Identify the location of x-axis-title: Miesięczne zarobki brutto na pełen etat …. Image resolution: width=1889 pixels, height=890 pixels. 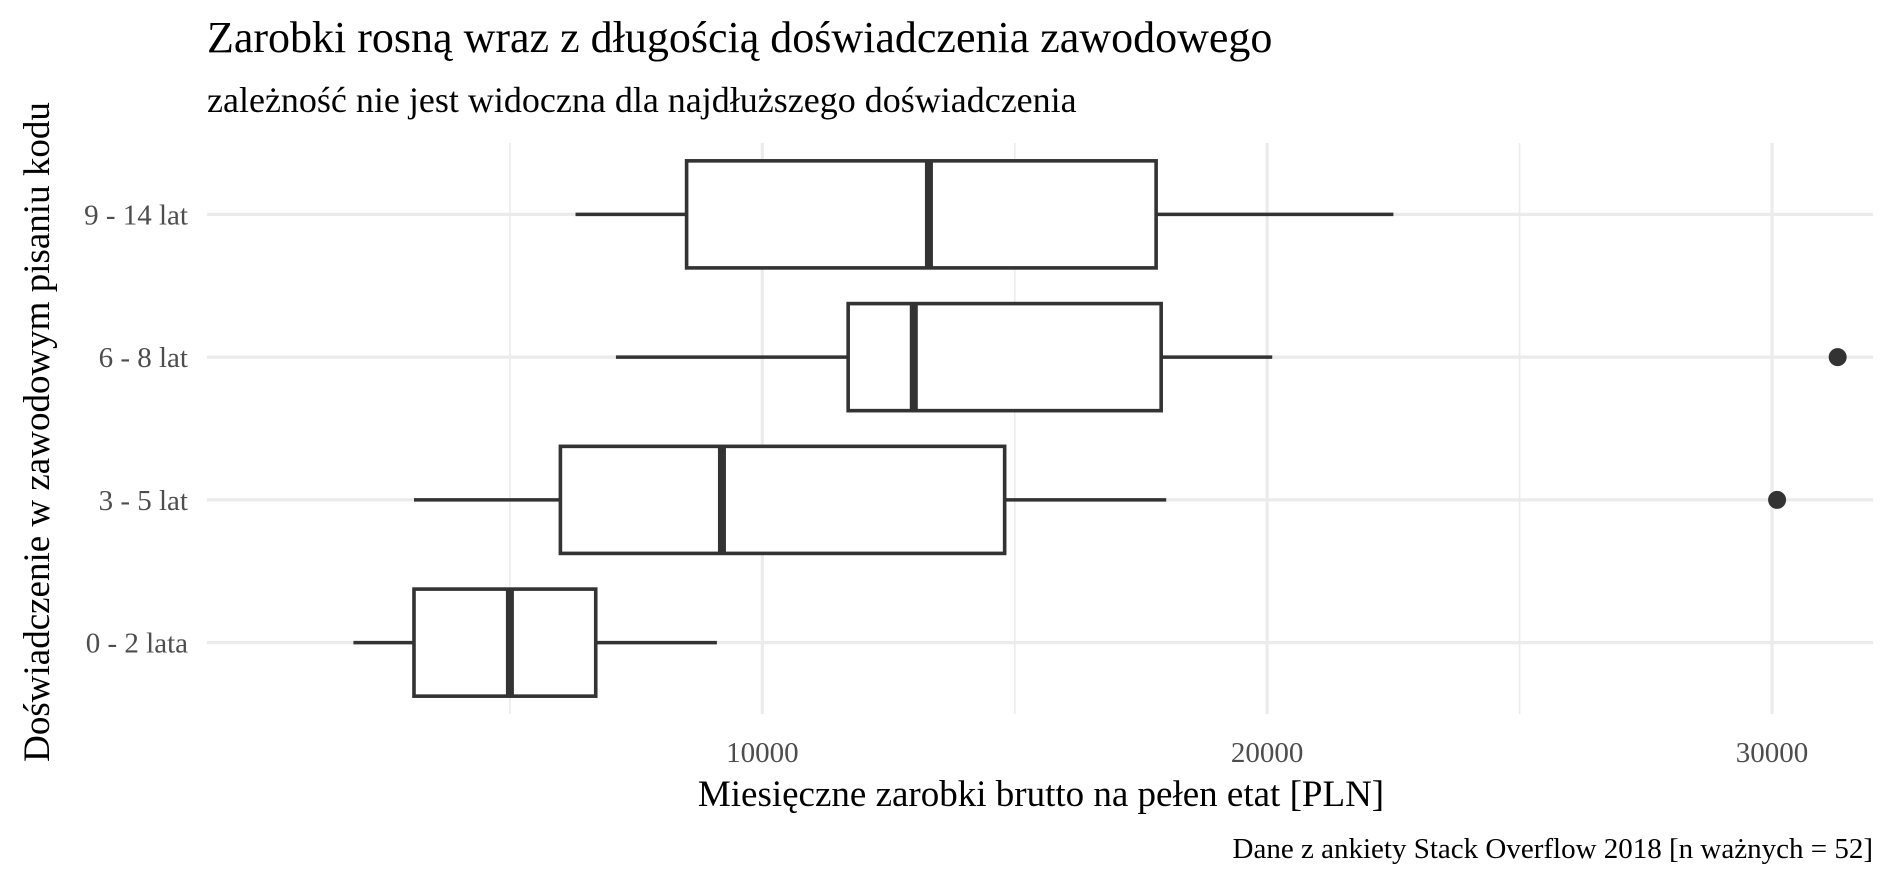
(1041, 794).